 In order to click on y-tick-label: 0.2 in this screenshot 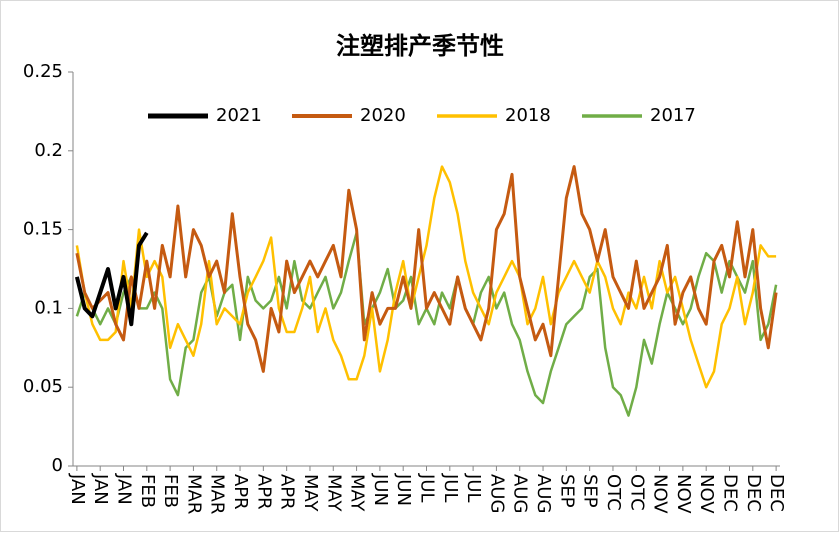, I will do `click(48, 150)`.